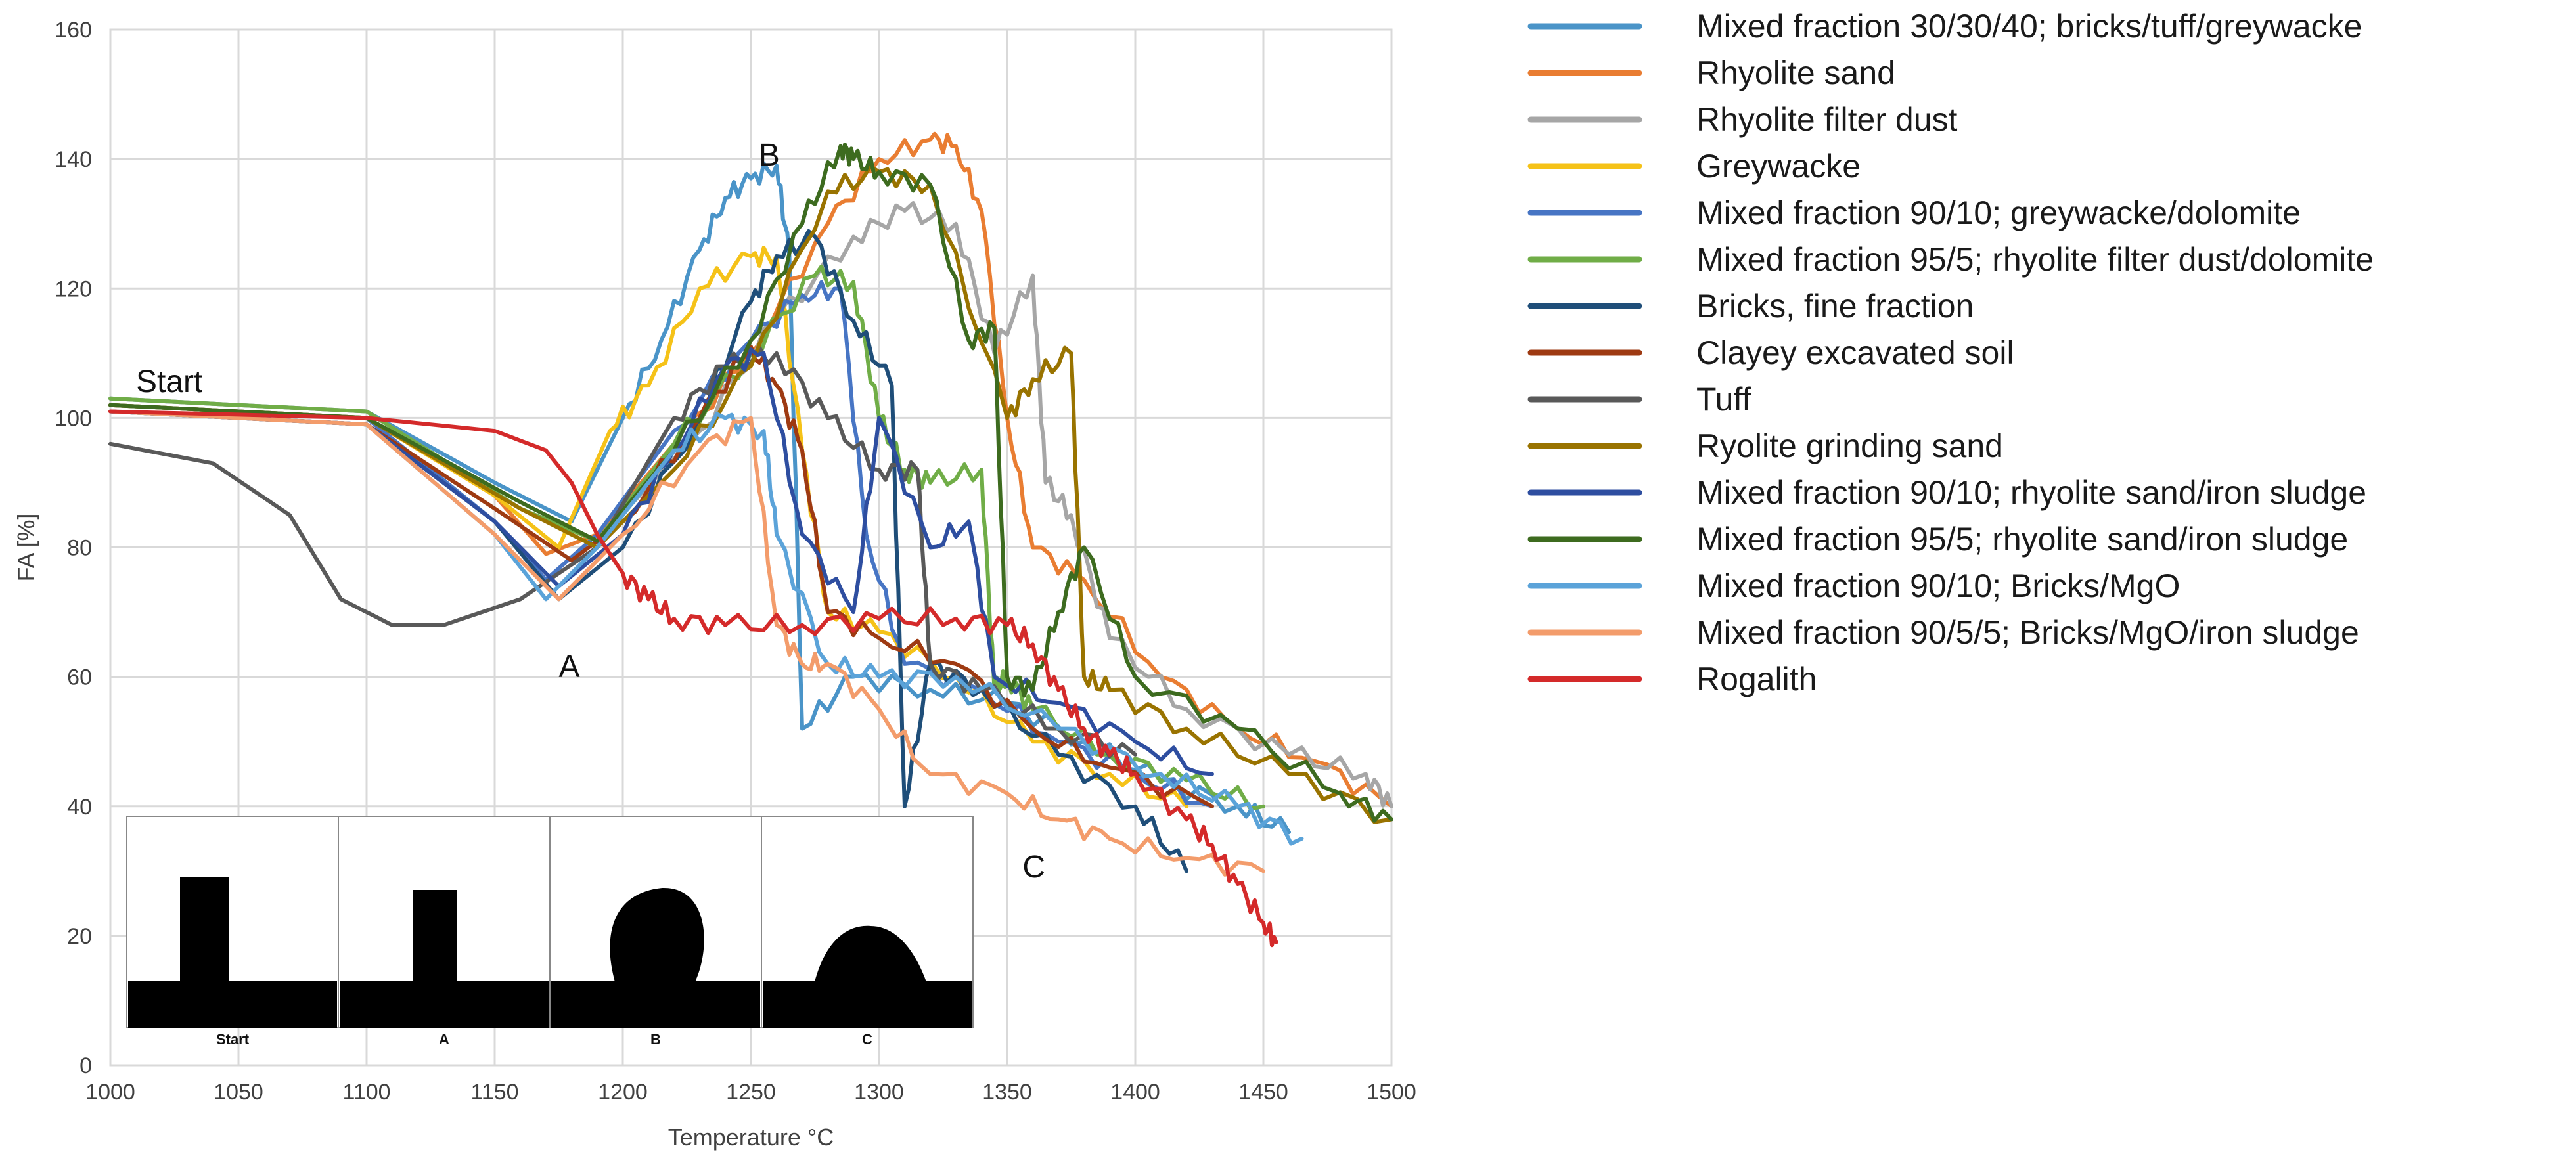  Describe the element at coordinates (655, 1039) in the screenshot. I see `inset-label: B` at that location.